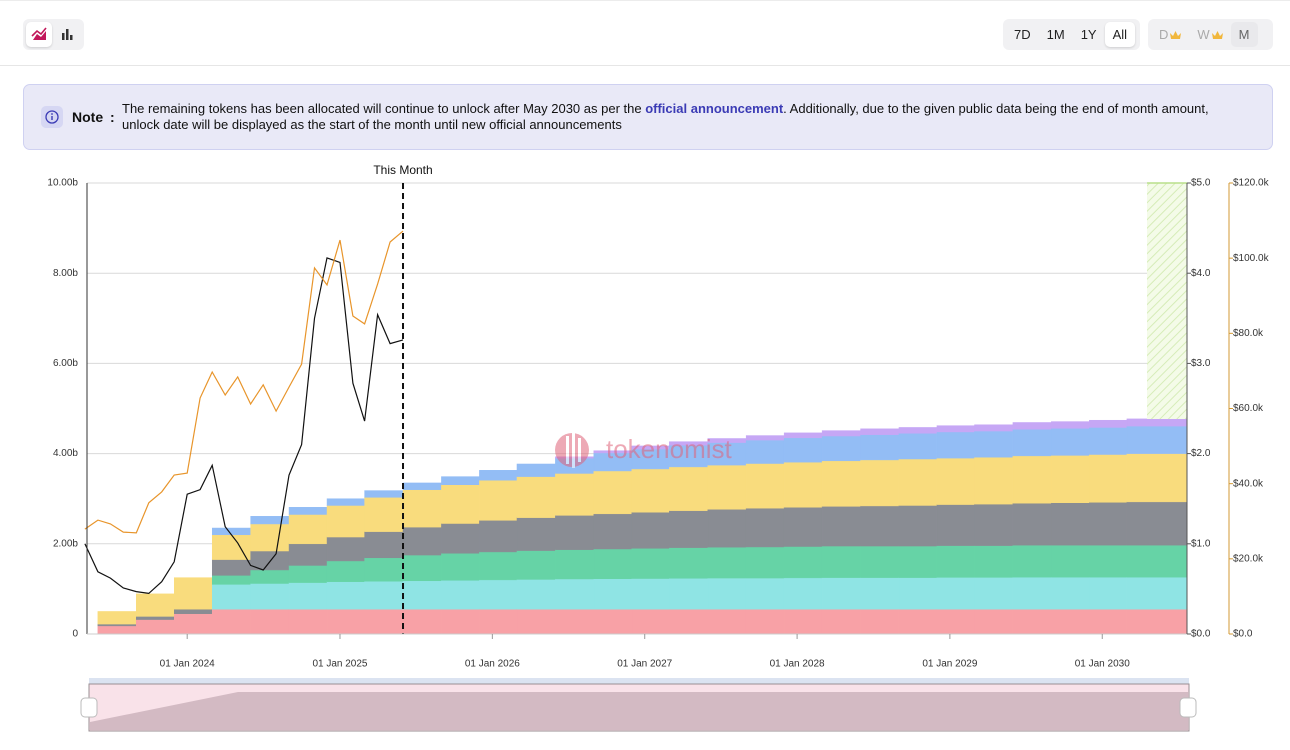  What do you see at coordinates (89, 707) in the screenshot?
I see `navigator-handle-left` at bounding box center [89, 707].